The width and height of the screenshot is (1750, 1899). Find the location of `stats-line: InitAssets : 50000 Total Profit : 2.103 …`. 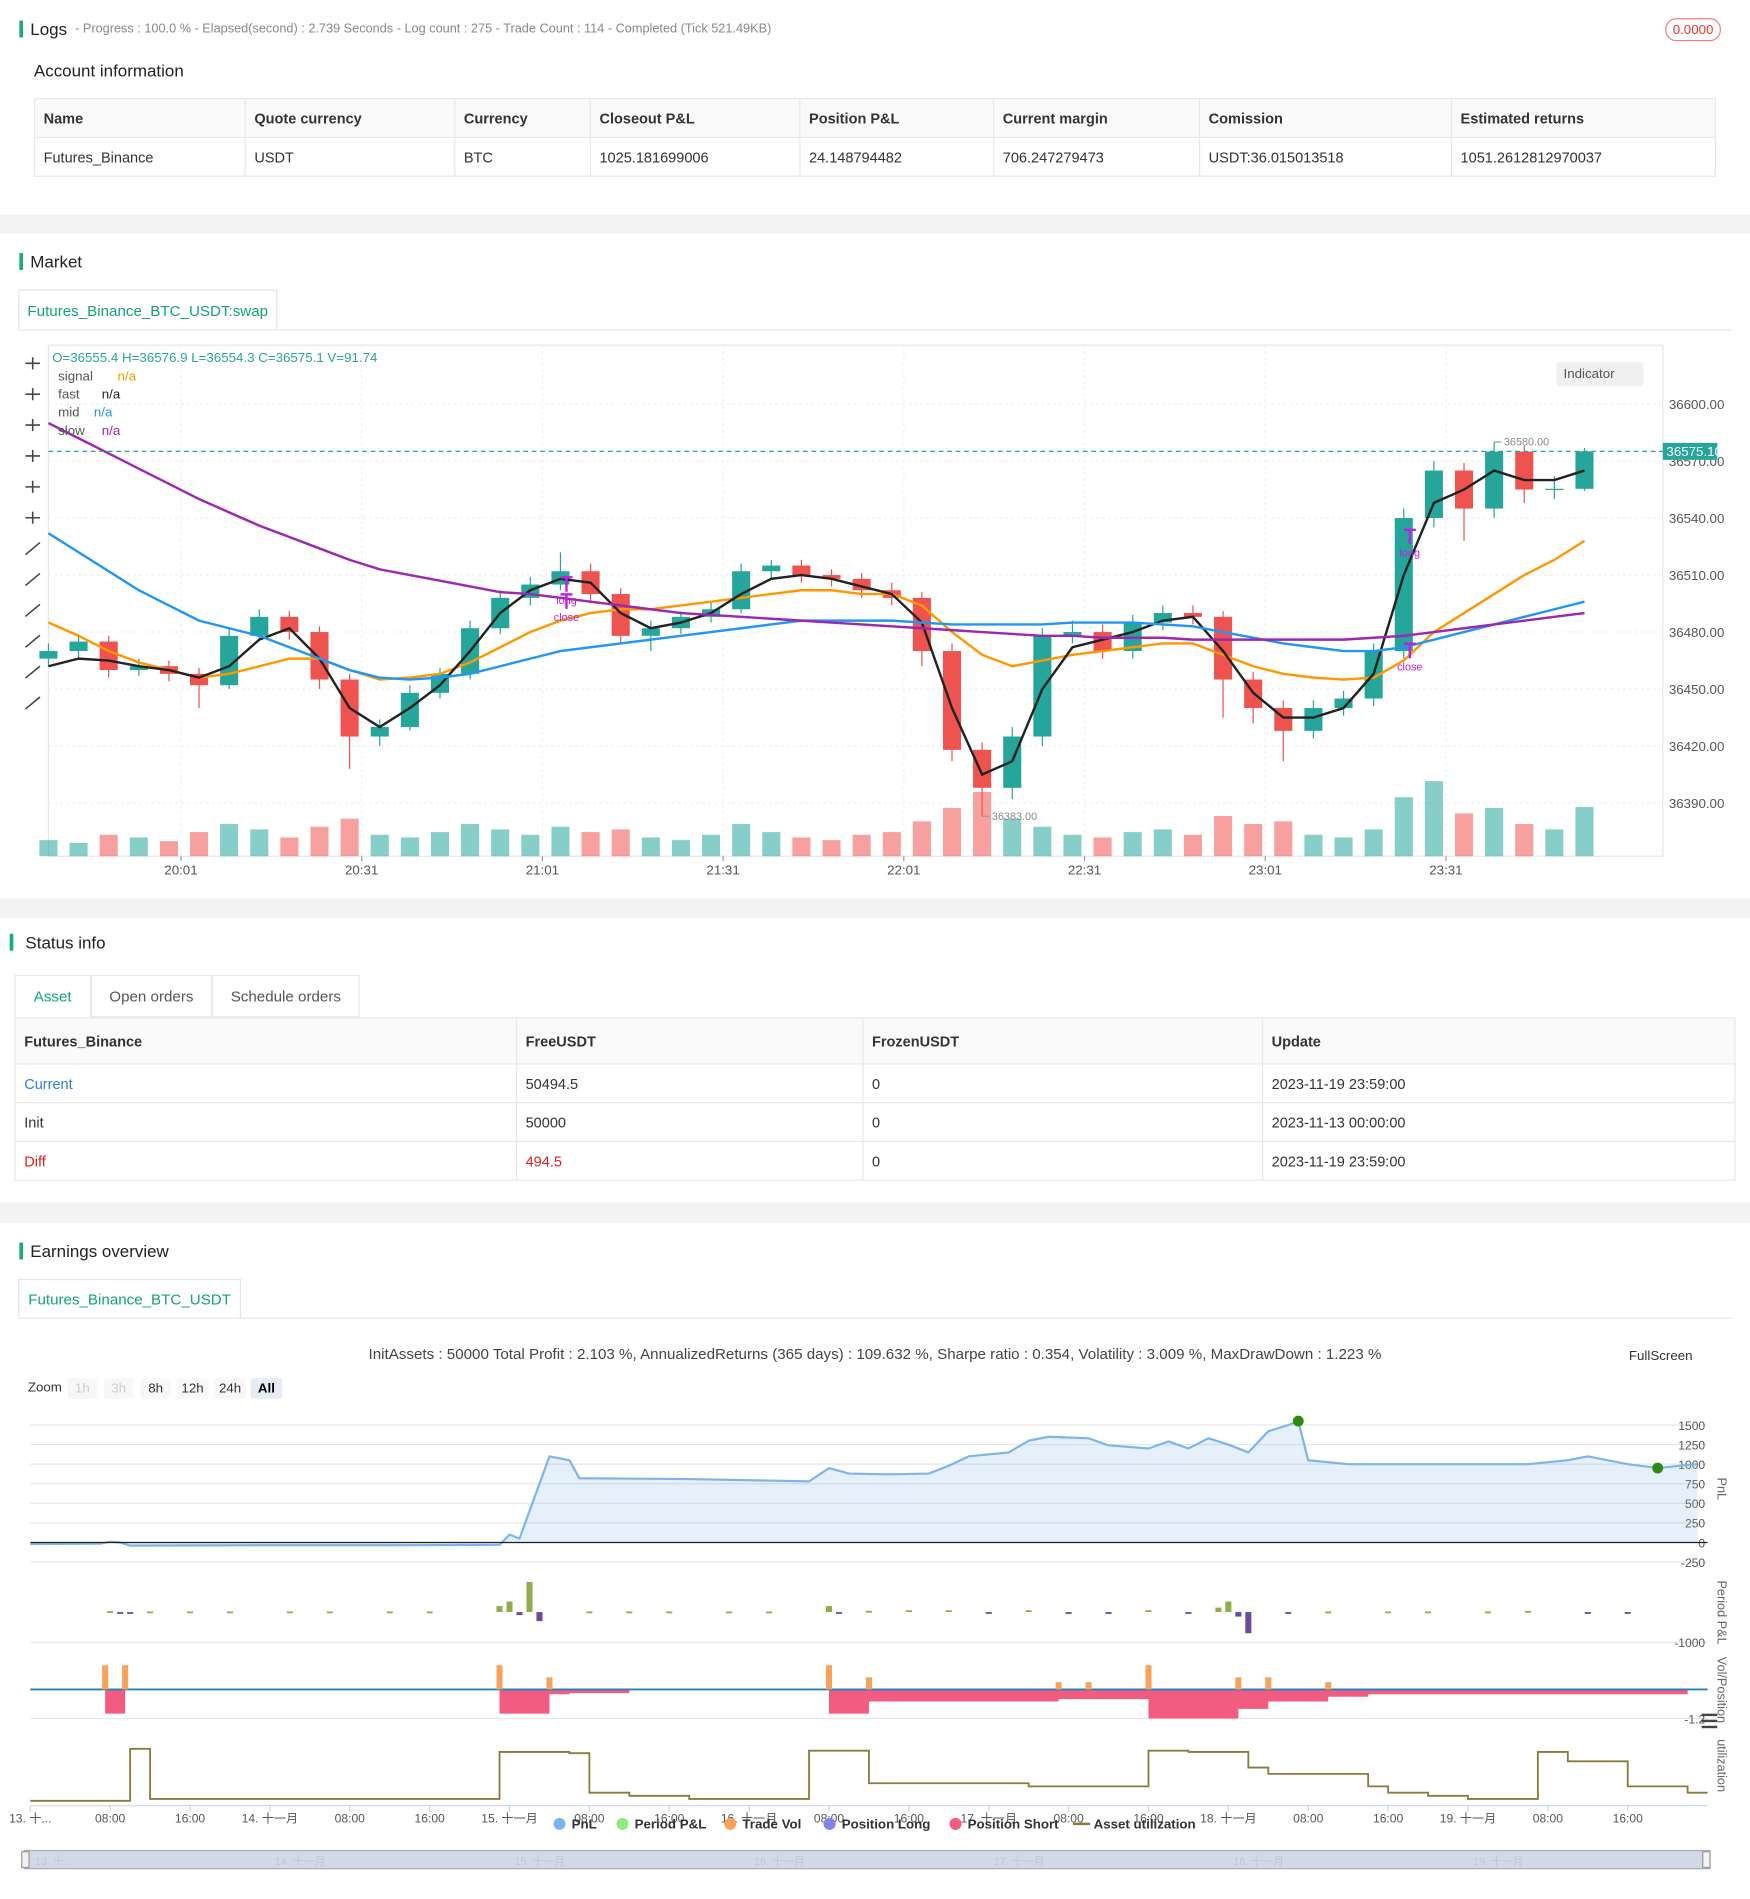

stats-line: InitAssets : 50000 Total Profit : 2.103 … is located at coordinates (875, 1354).